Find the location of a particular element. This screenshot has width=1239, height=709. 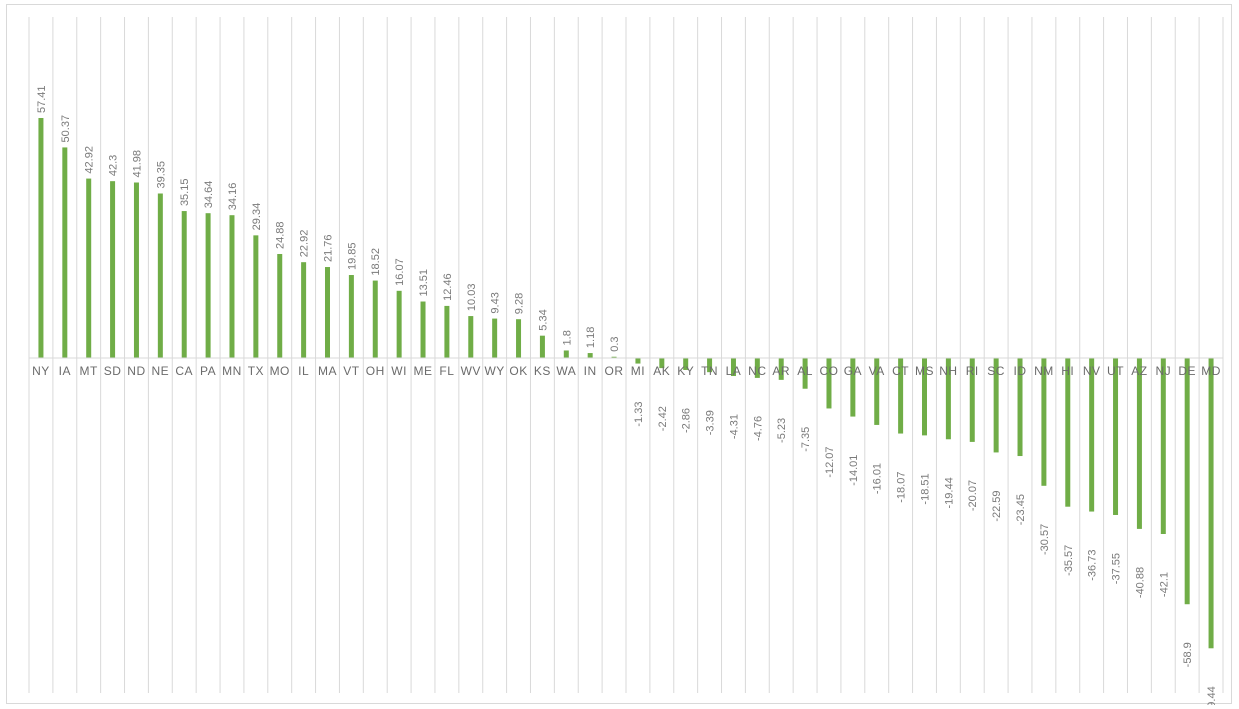

data-label: 24.88 is located at coordinates (281, 235).